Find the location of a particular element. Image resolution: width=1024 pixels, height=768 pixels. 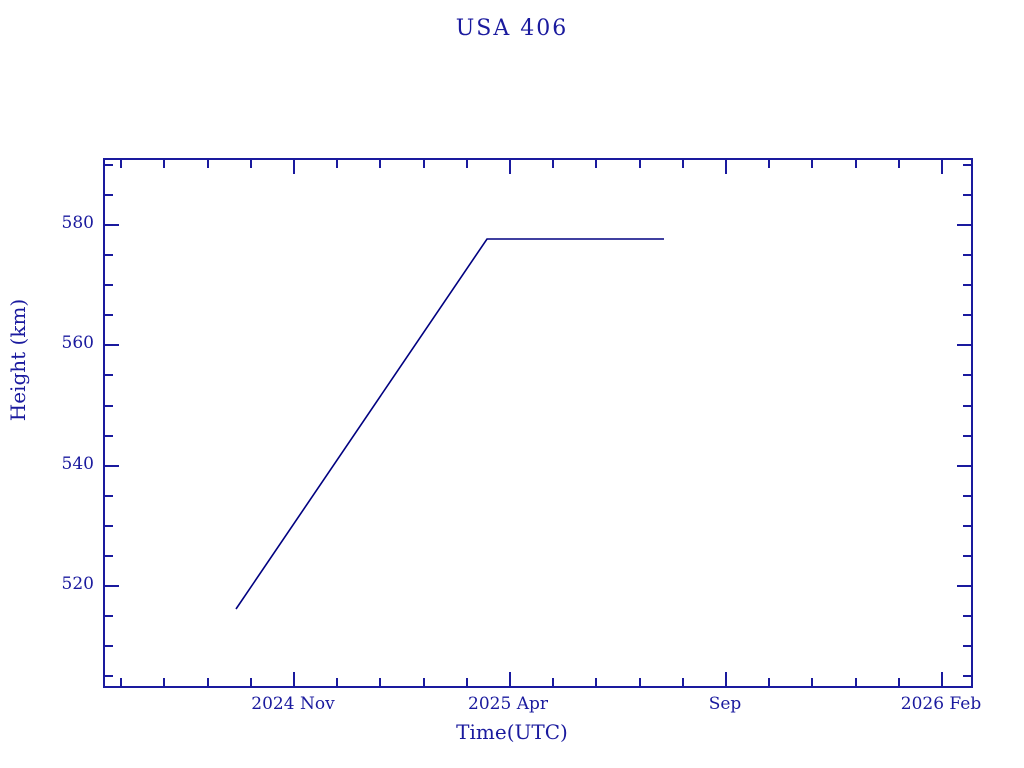

x-tick-label: Sep is located at coordinates (725, 704).